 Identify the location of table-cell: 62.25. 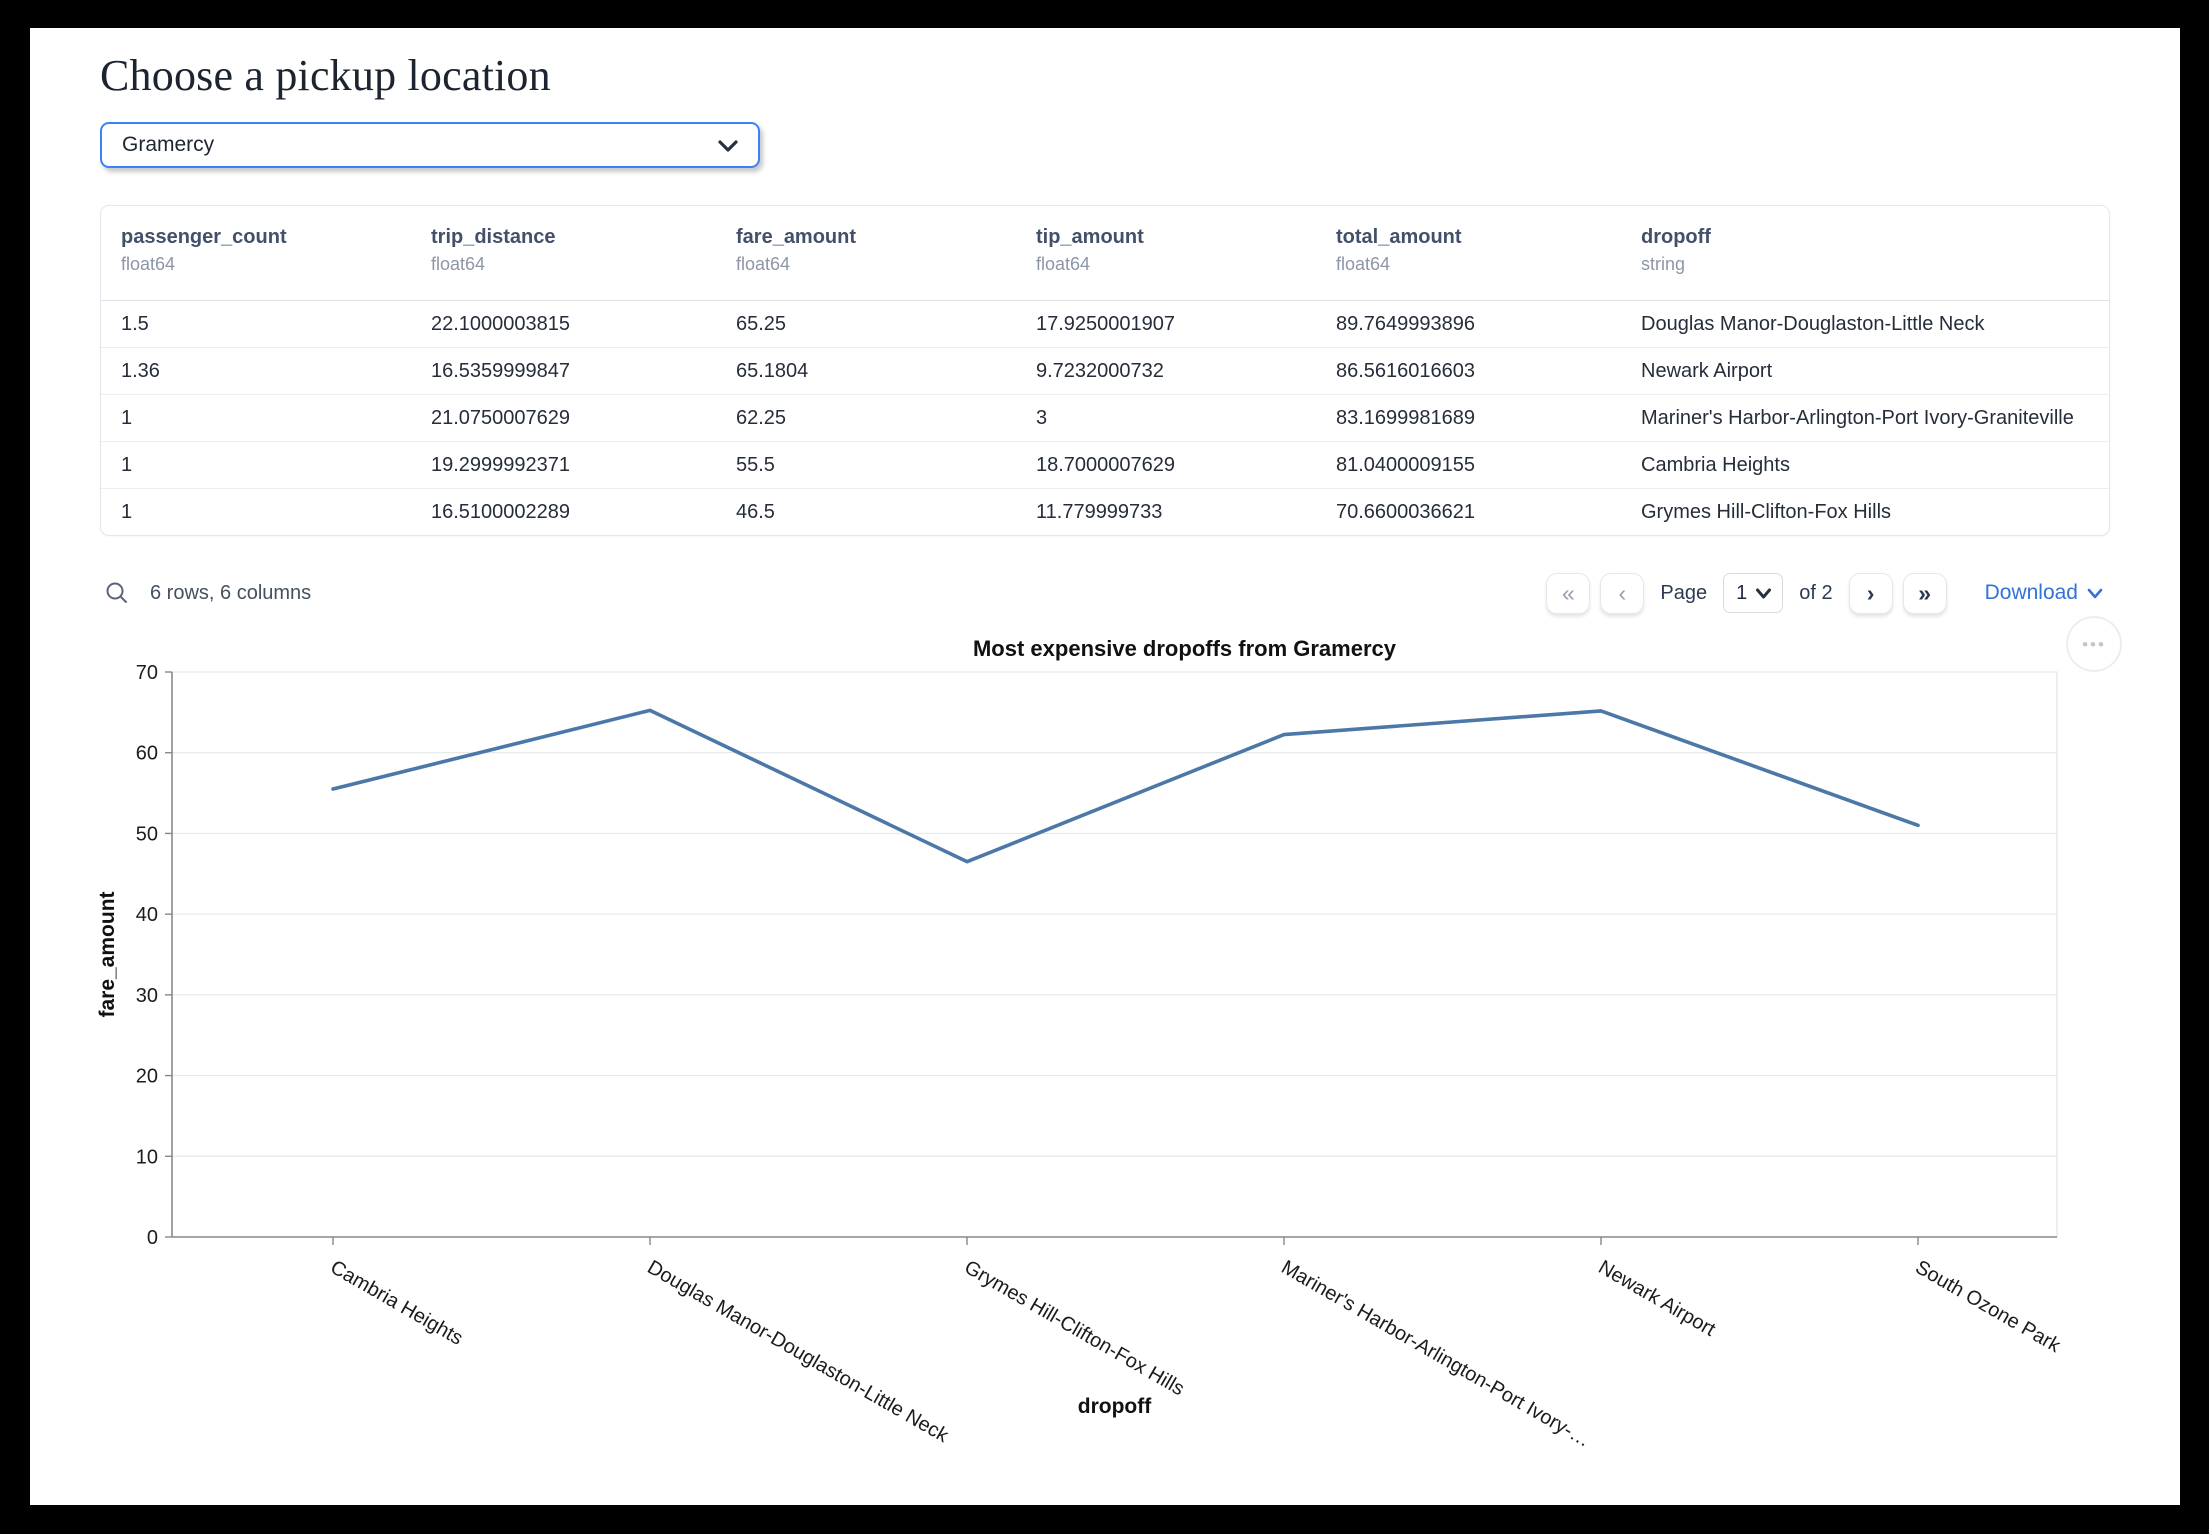
(761, 418).